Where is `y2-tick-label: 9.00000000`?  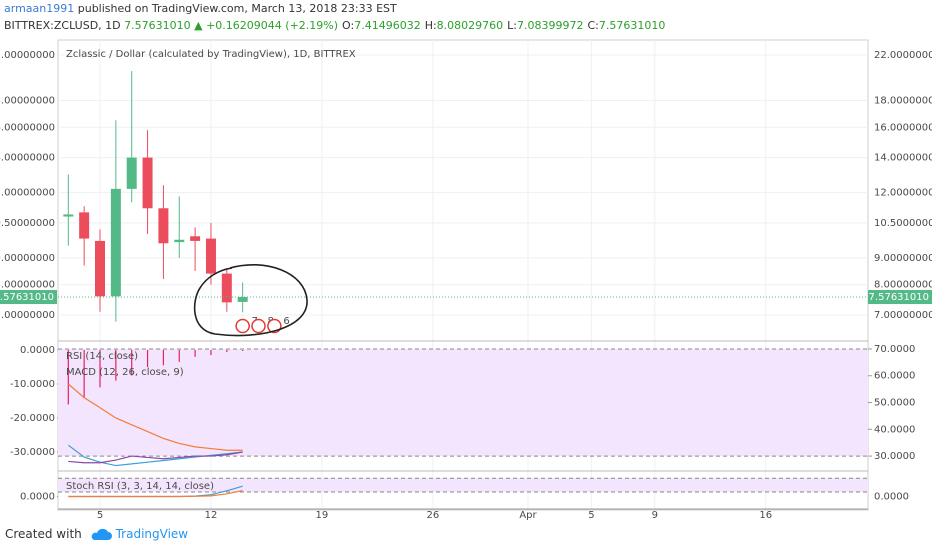 y2-tick-label: 9.00000000 is located at coordinates (903, 258).